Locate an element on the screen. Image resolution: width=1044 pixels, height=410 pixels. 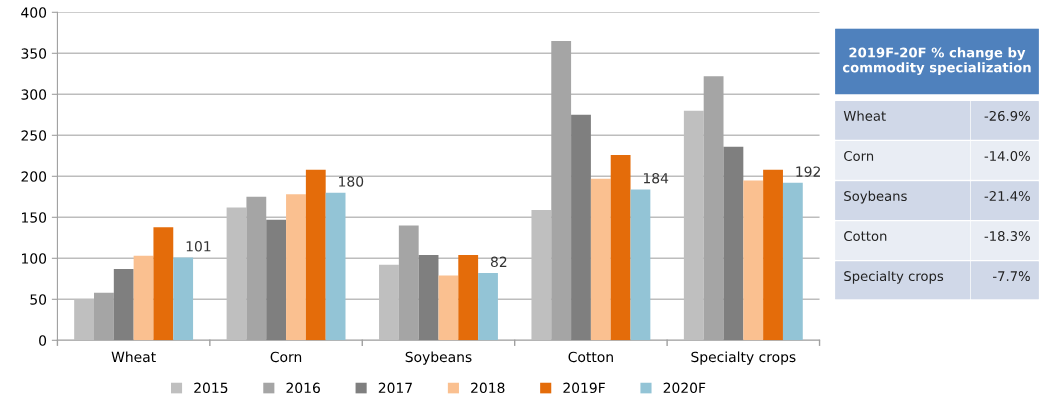
text: Soybeans is located at coordinates (875, 197).